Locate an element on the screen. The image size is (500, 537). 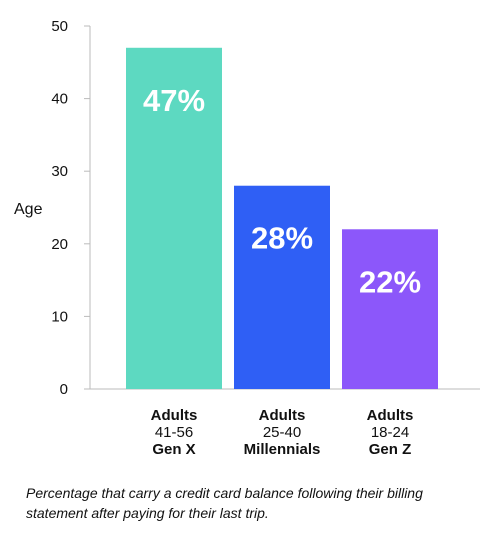
category-label-line: 25-40 is located at coordinates (282, 432).